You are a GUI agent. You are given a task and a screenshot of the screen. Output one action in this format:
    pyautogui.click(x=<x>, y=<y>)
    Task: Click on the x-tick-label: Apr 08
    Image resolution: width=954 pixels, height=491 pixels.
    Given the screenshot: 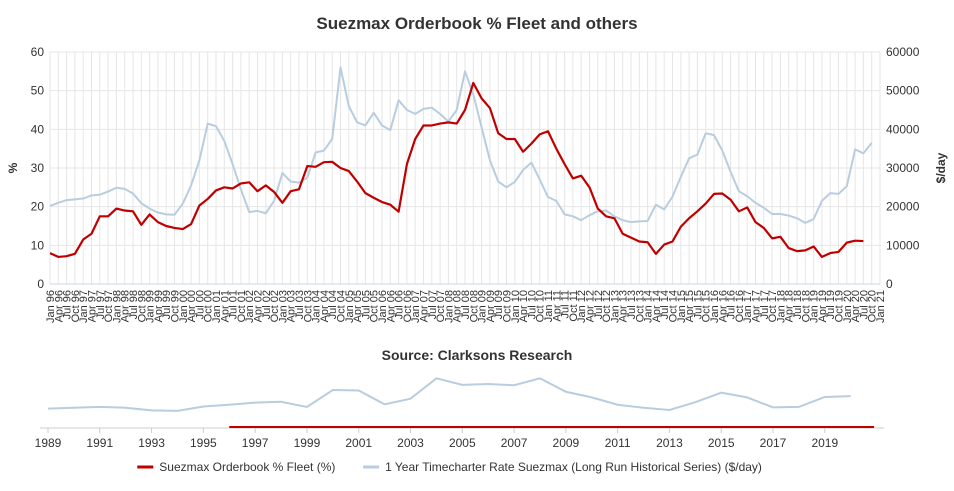 What is the action you would take?
    pyautogui.click(x=458, y=306)
    